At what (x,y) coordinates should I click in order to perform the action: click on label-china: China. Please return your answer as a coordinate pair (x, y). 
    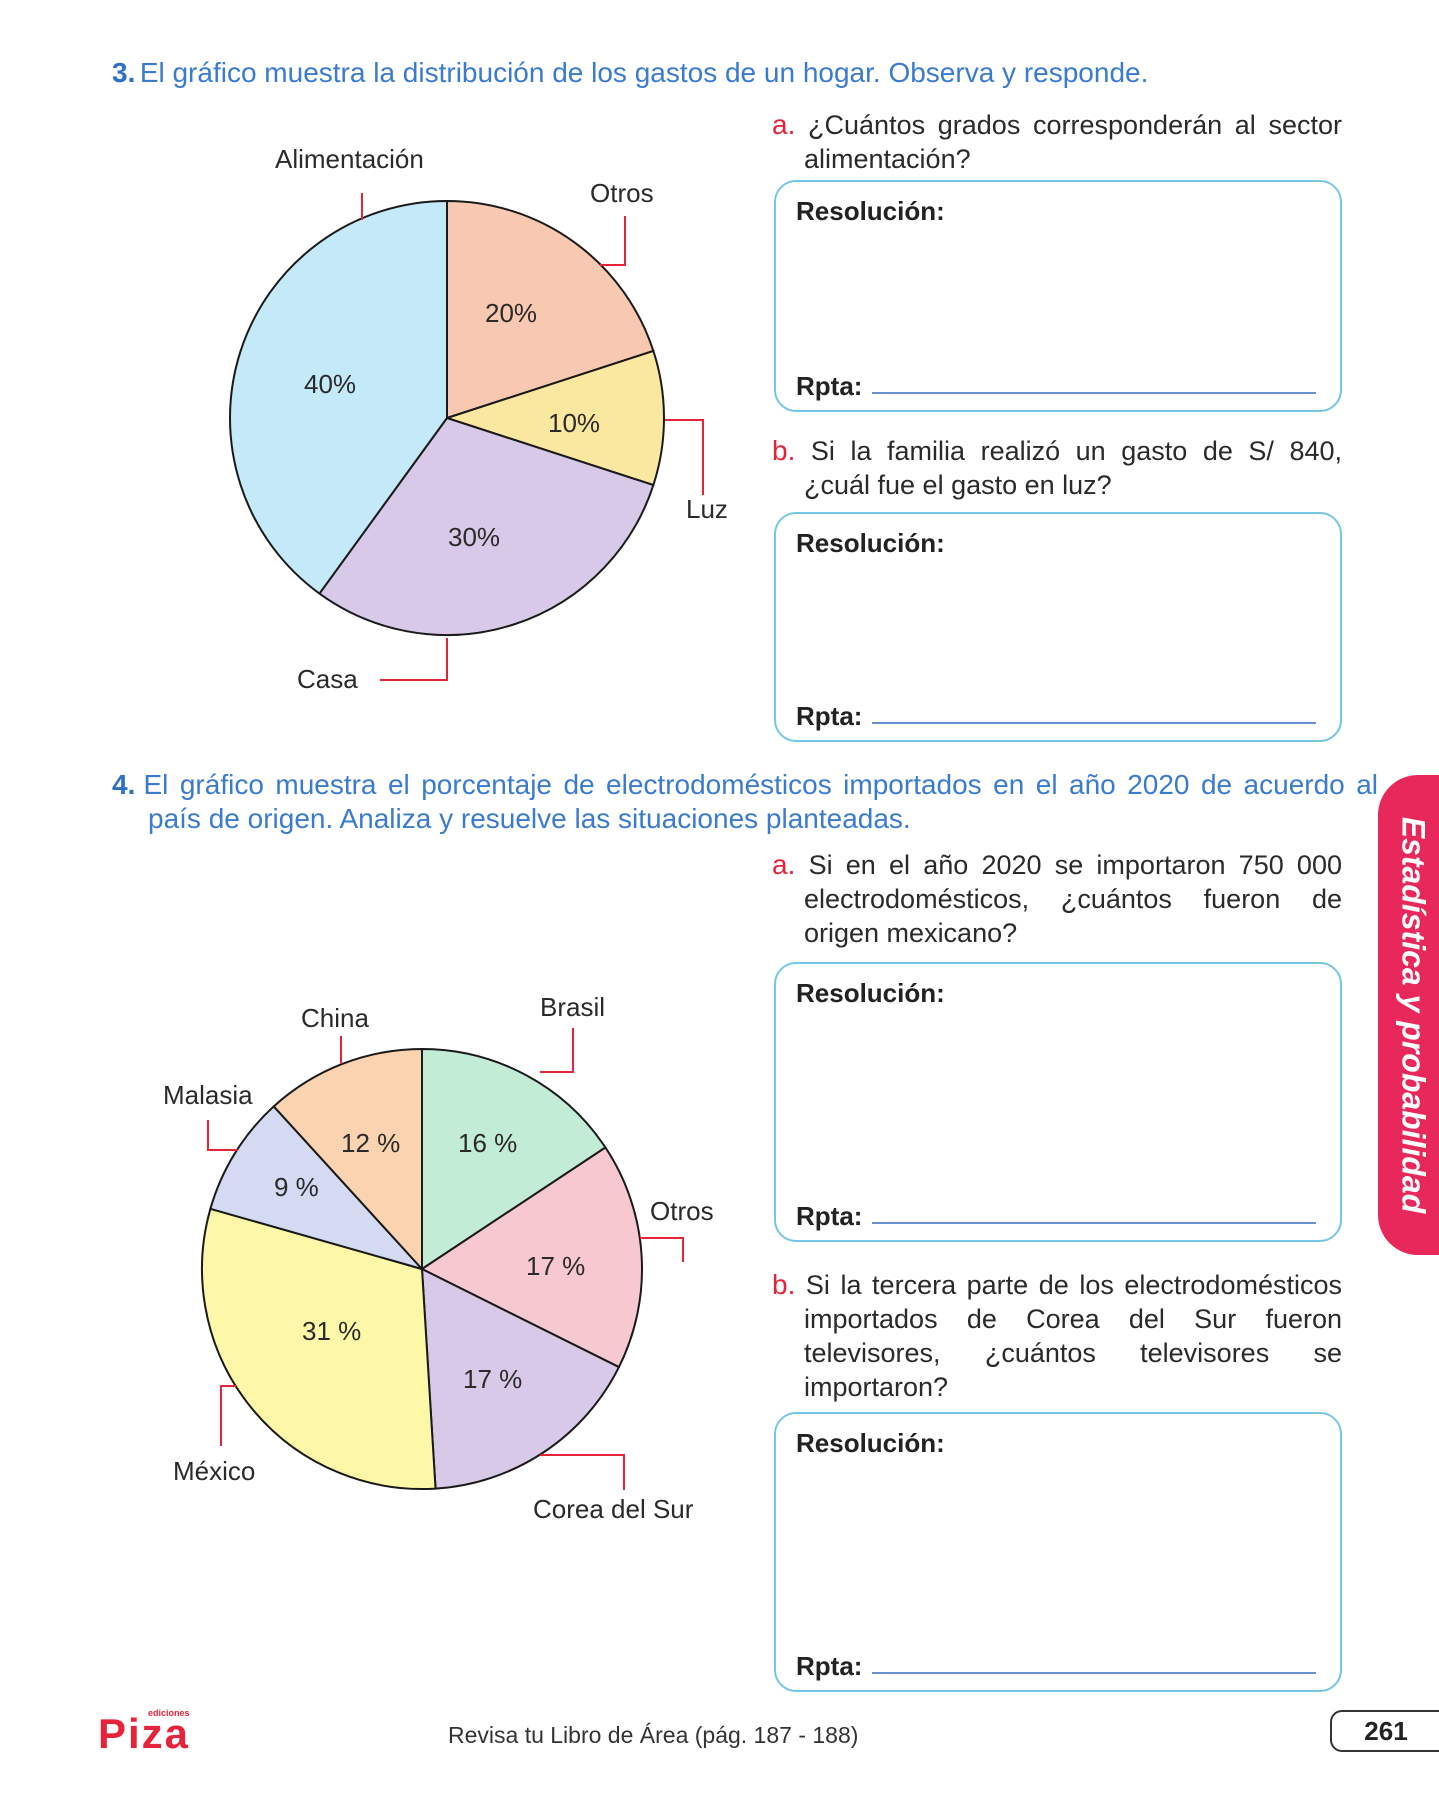
    Looking at the image, I should click on (335, 1018).